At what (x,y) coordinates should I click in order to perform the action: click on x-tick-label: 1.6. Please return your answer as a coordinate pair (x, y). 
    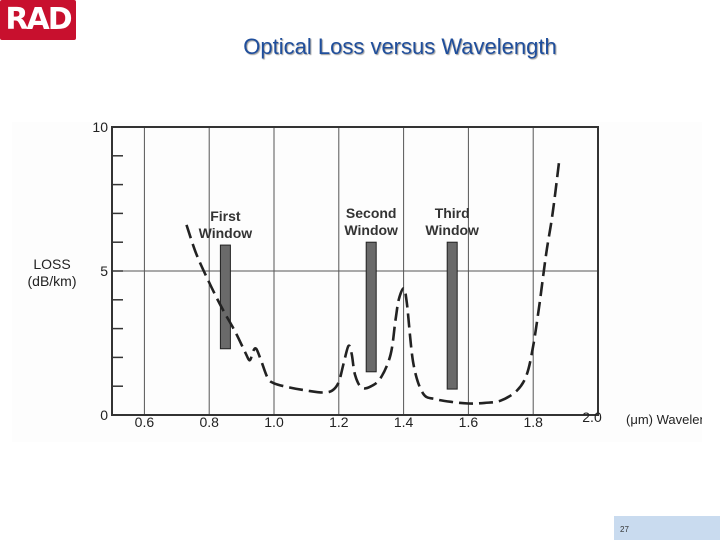
    Looking at the image, I should click on (469, 422).